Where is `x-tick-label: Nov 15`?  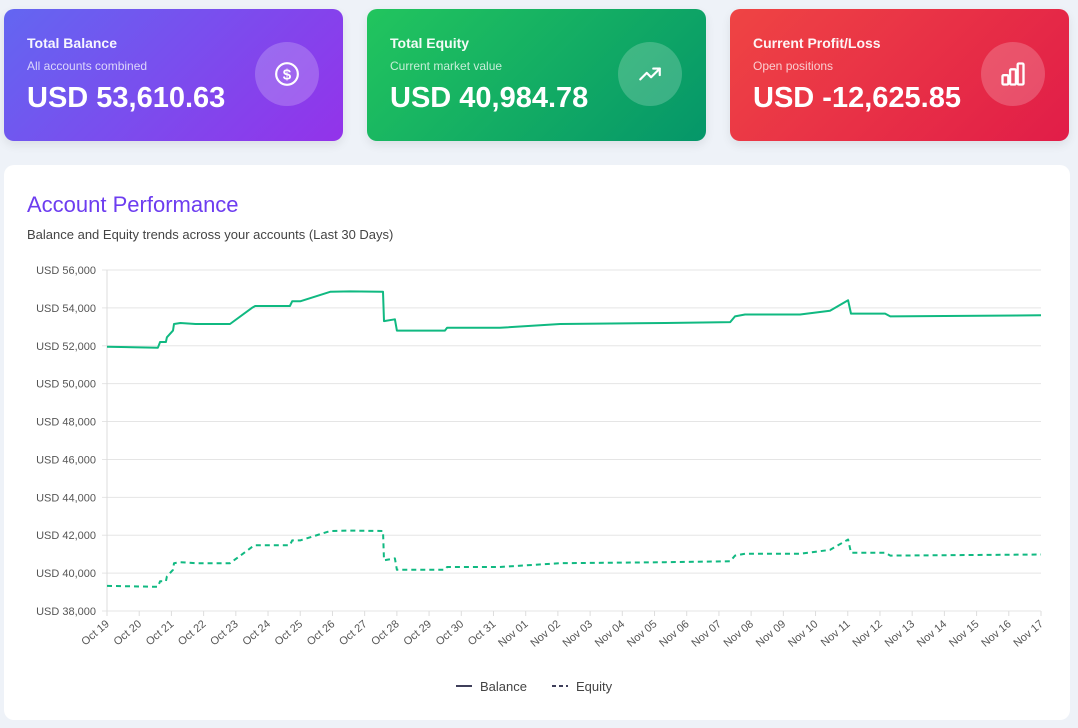 x-tick-label: Nov 15 is located at coordinates (964, 634).